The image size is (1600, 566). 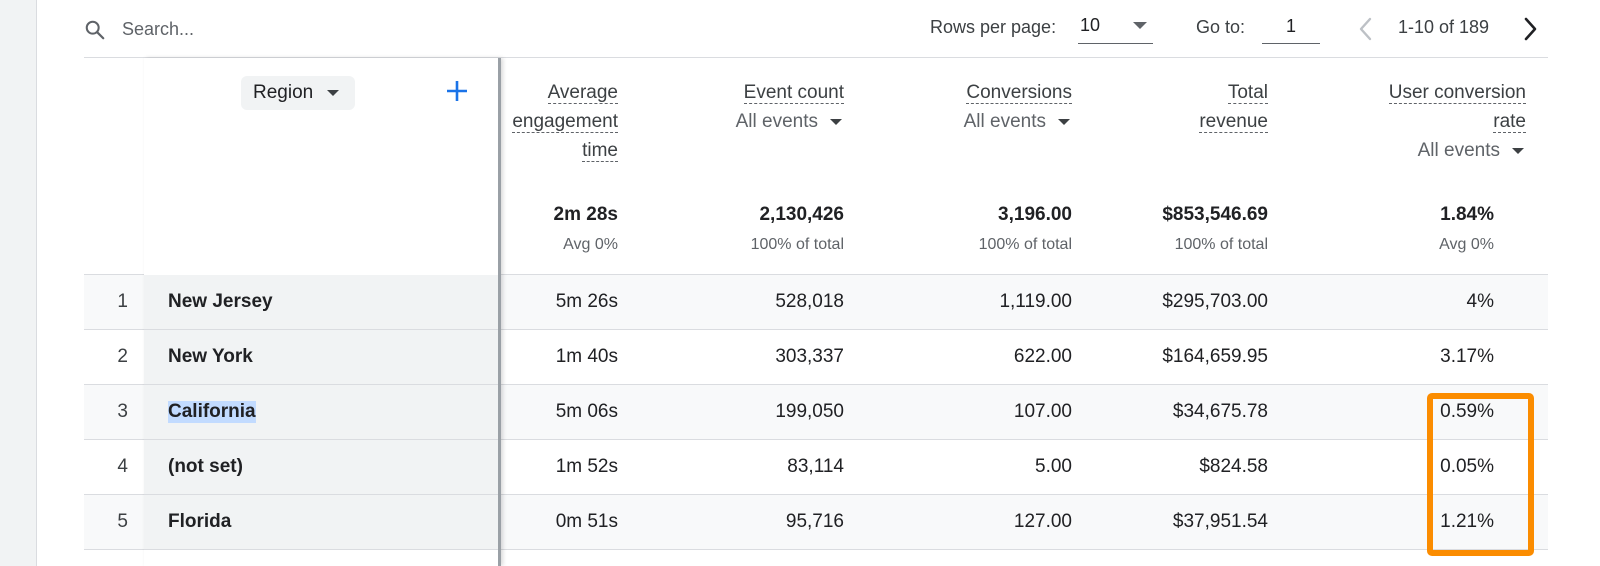 What do you see at coordinates (1215, 356) in the screenshot?
I see `table-cell: $164,659.95` at bounding box center [1215, 356].